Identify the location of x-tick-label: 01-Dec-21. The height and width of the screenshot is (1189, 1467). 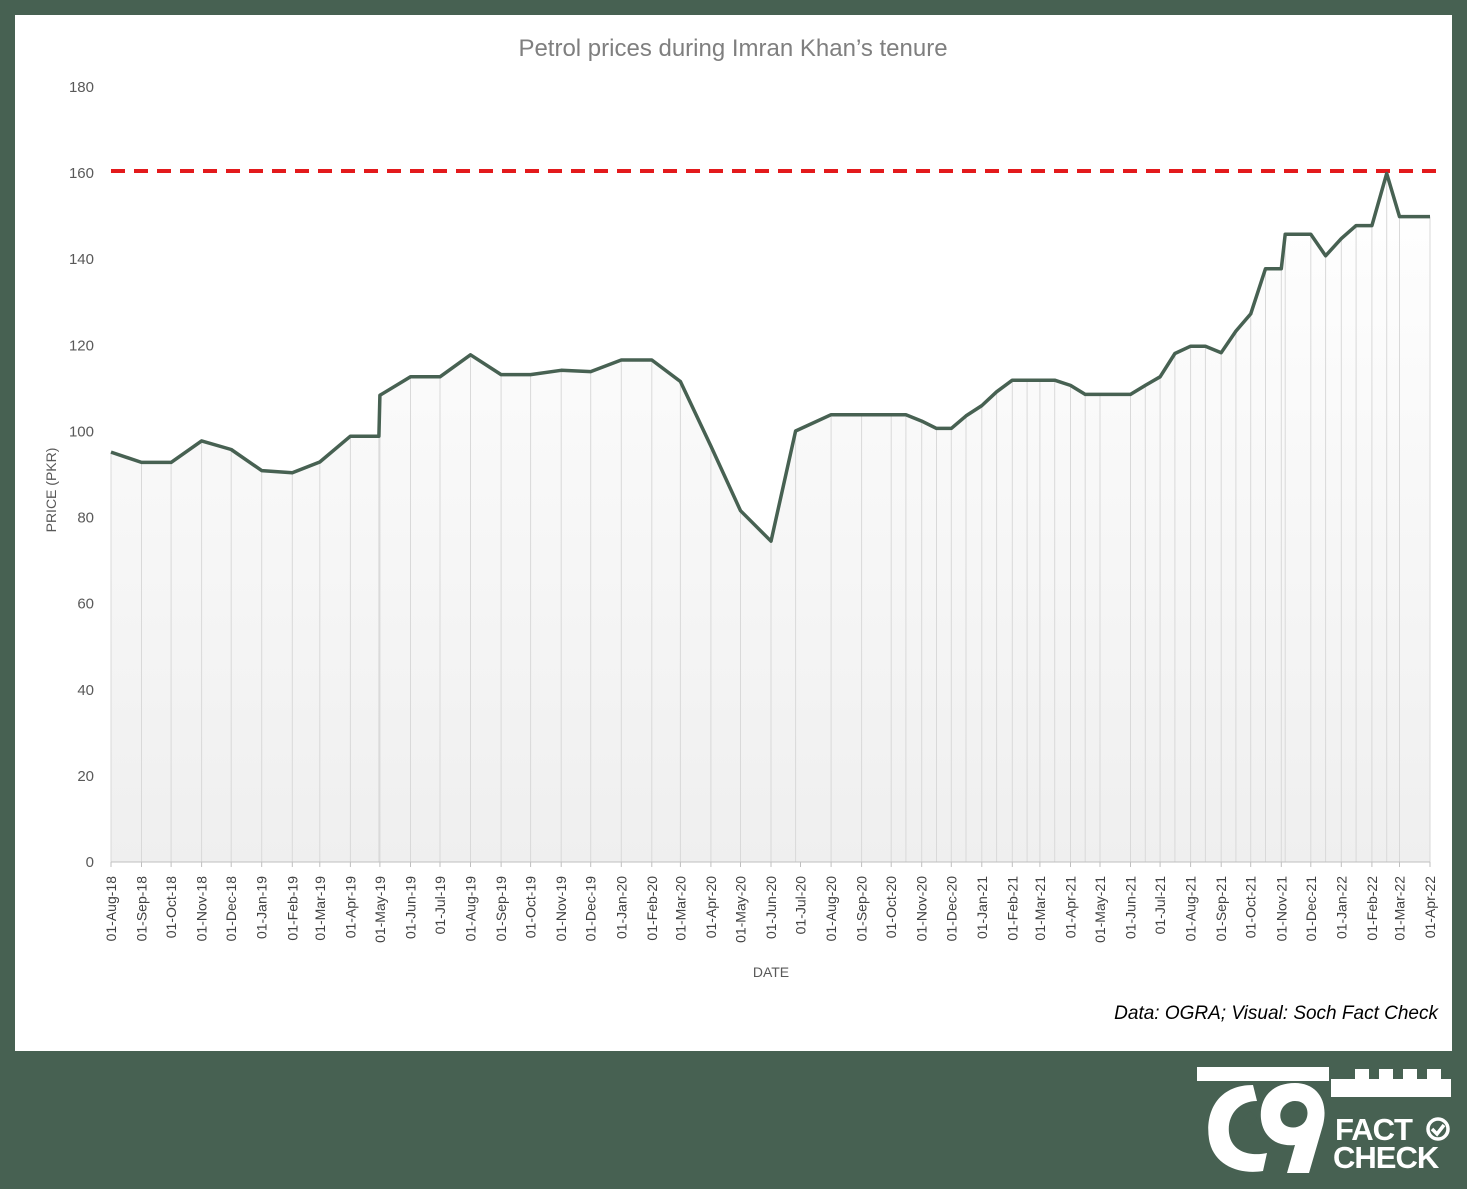
(1311, 909).